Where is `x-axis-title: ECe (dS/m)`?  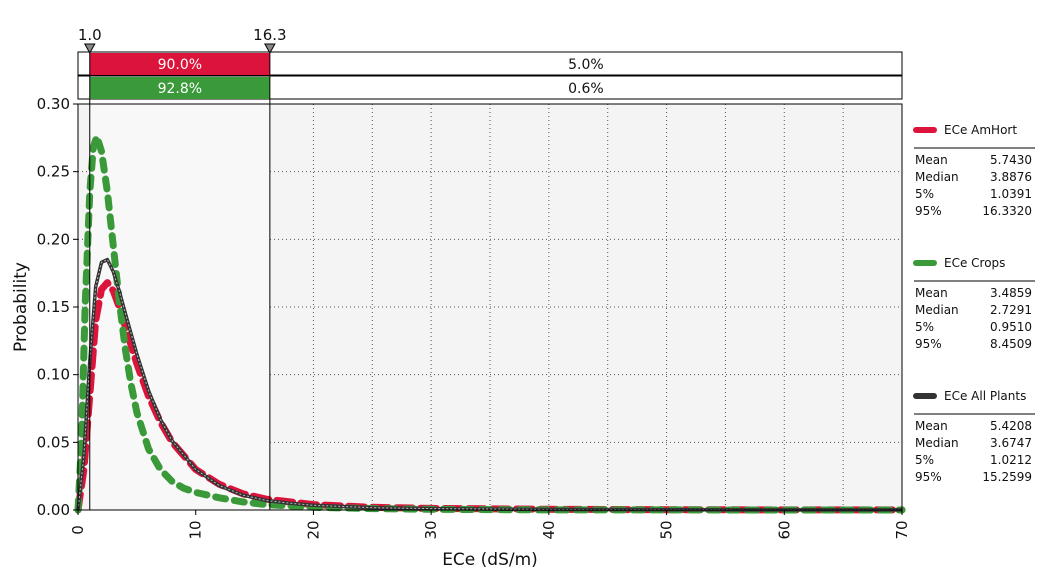
x-axis-title: ECe (dS/m) is located at coordinates (490, 560).